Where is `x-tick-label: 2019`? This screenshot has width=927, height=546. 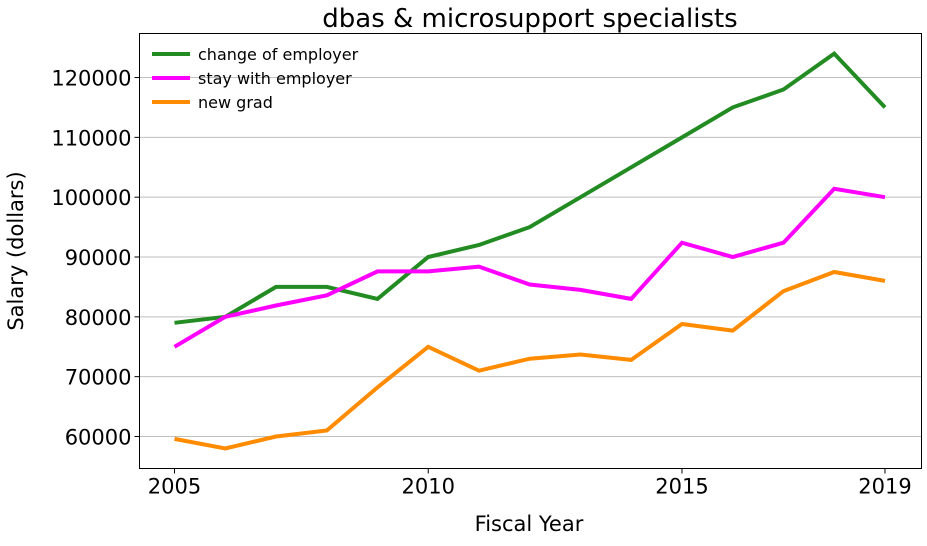
x-tick-label: 2019 is located at coordinates (884, 487).